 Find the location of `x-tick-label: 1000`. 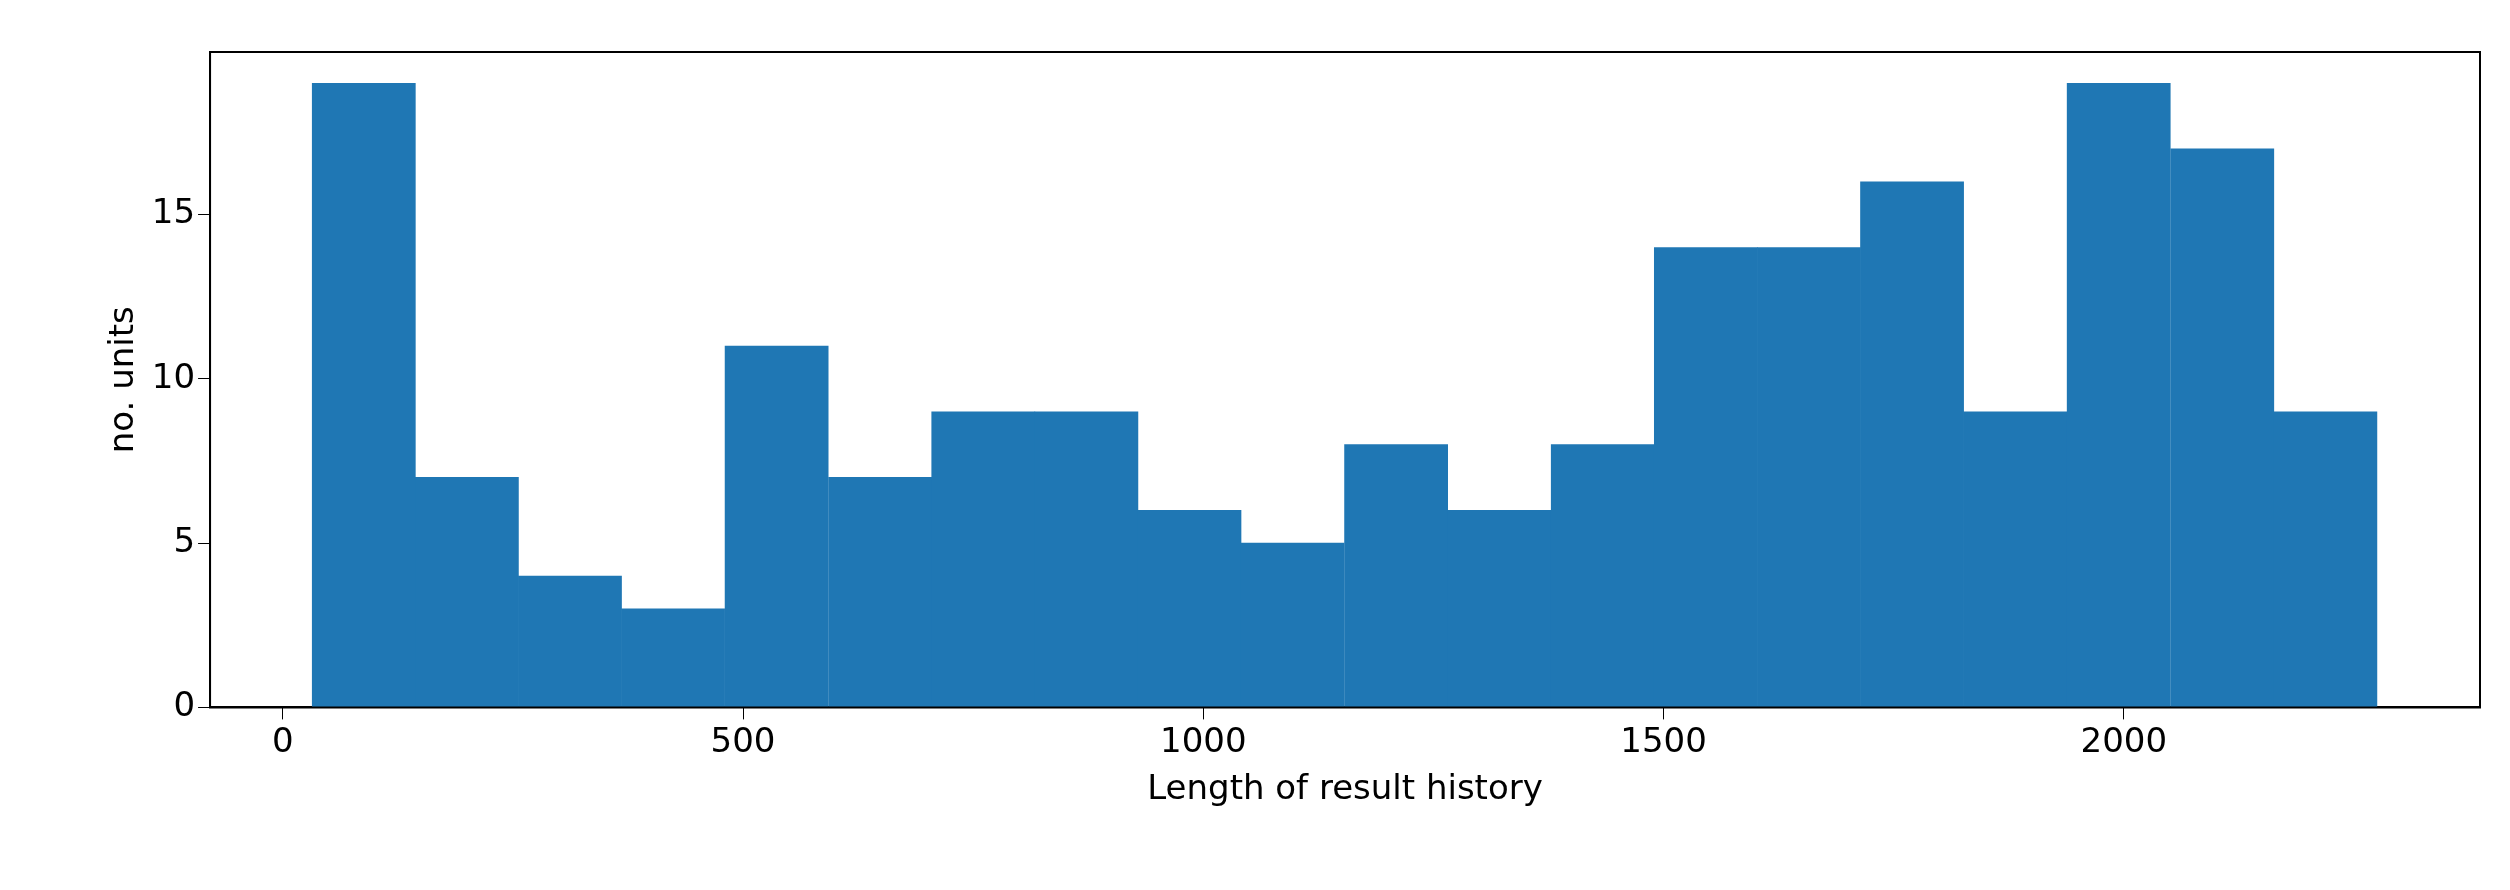

x-tick-label: 1000 is located at coordinates (1203, 739).